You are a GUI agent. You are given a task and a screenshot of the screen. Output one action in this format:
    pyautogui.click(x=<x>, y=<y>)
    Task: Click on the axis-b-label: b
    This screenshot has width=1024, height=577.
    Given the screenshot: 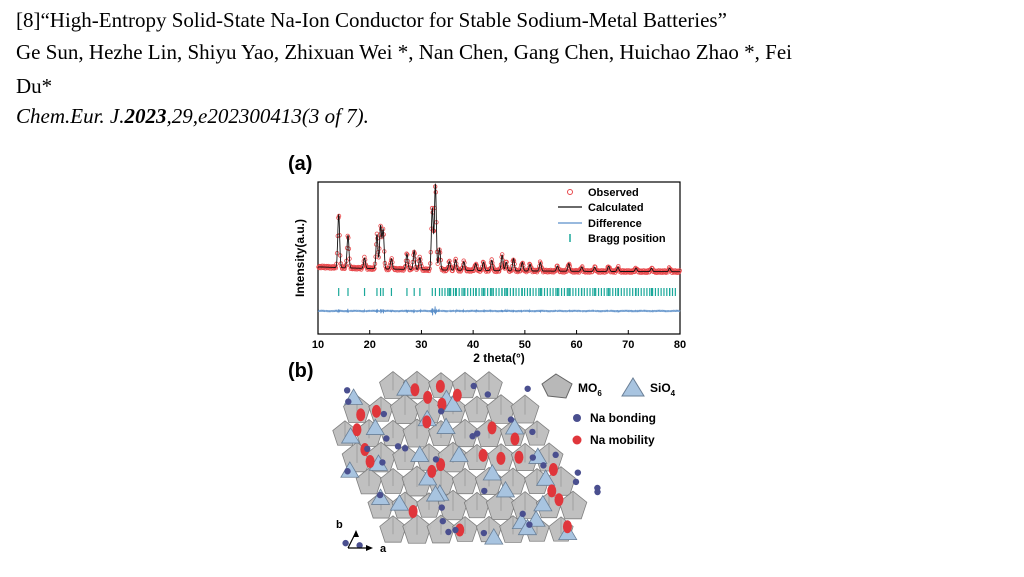 What is the action you would take?
    pyautogui.click(x=339, y=525)
    